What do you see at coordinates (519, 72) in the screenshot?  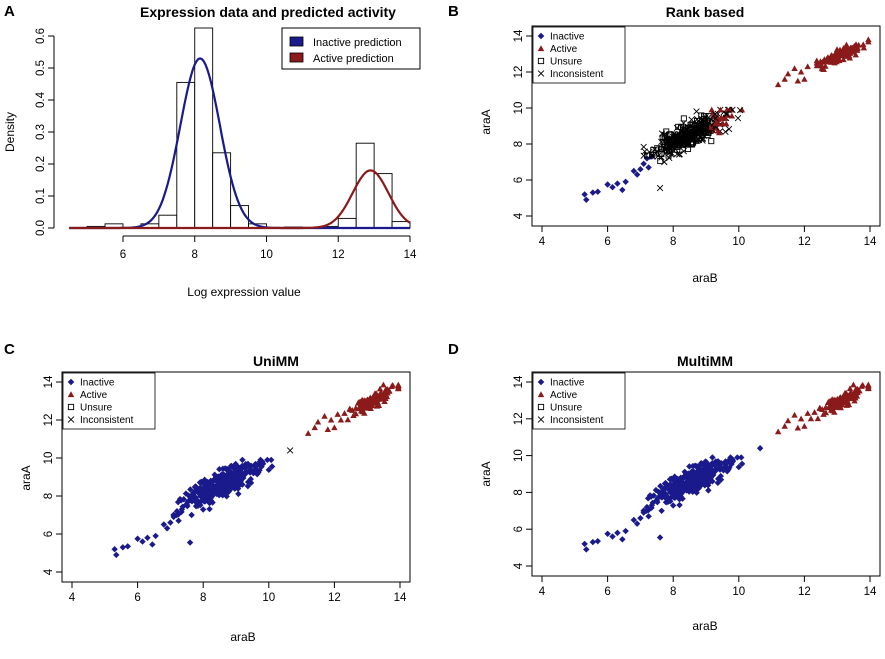 I see `ytick-label: 12` at bounding box center [519, 72].